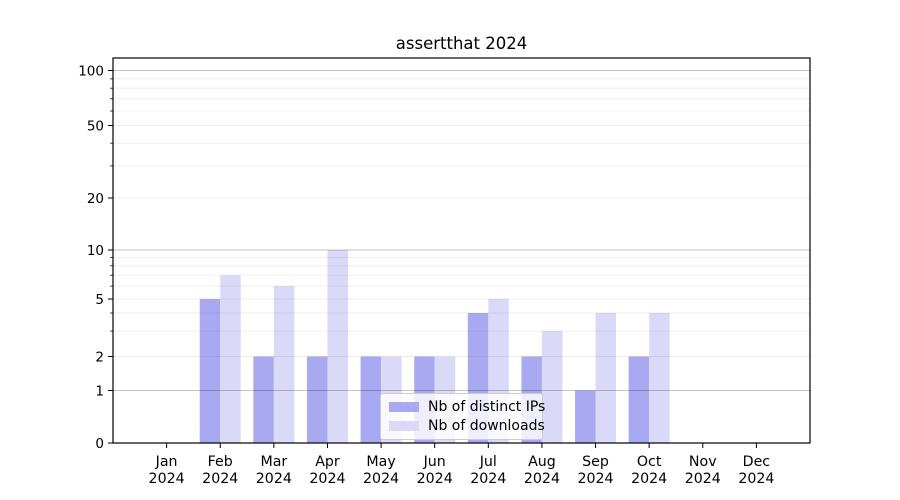  What do you see at coordinates (95, 251) in the screenshot?
I see `y-tick-label: 10` at bounding box center [95, 251].